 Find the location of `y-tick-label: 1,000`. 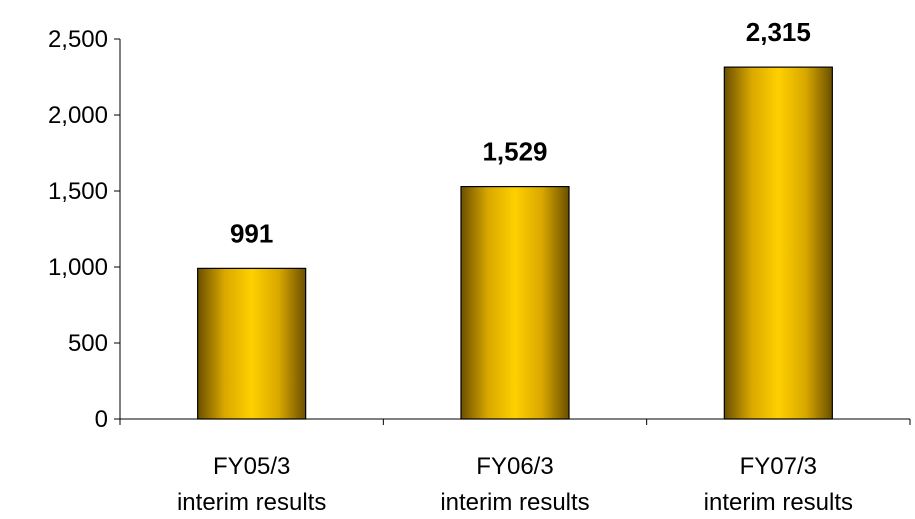

y-tick-label: 1,000 is located at coordinates (78, 267).